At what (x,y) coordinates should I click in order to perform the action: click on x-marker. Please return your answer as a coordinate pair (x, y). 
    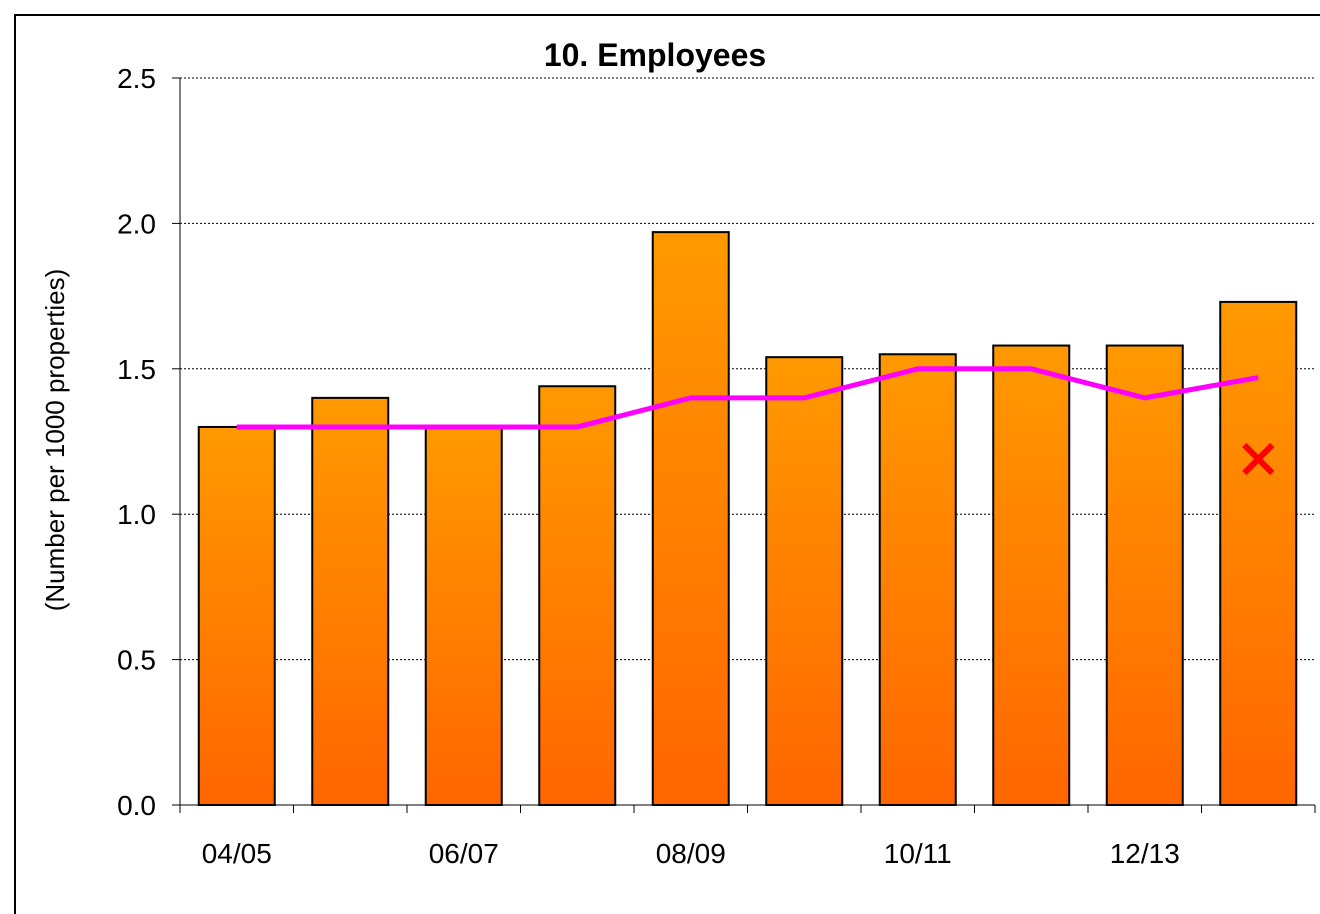
    Looking at the image, I should click on (1258, 459).